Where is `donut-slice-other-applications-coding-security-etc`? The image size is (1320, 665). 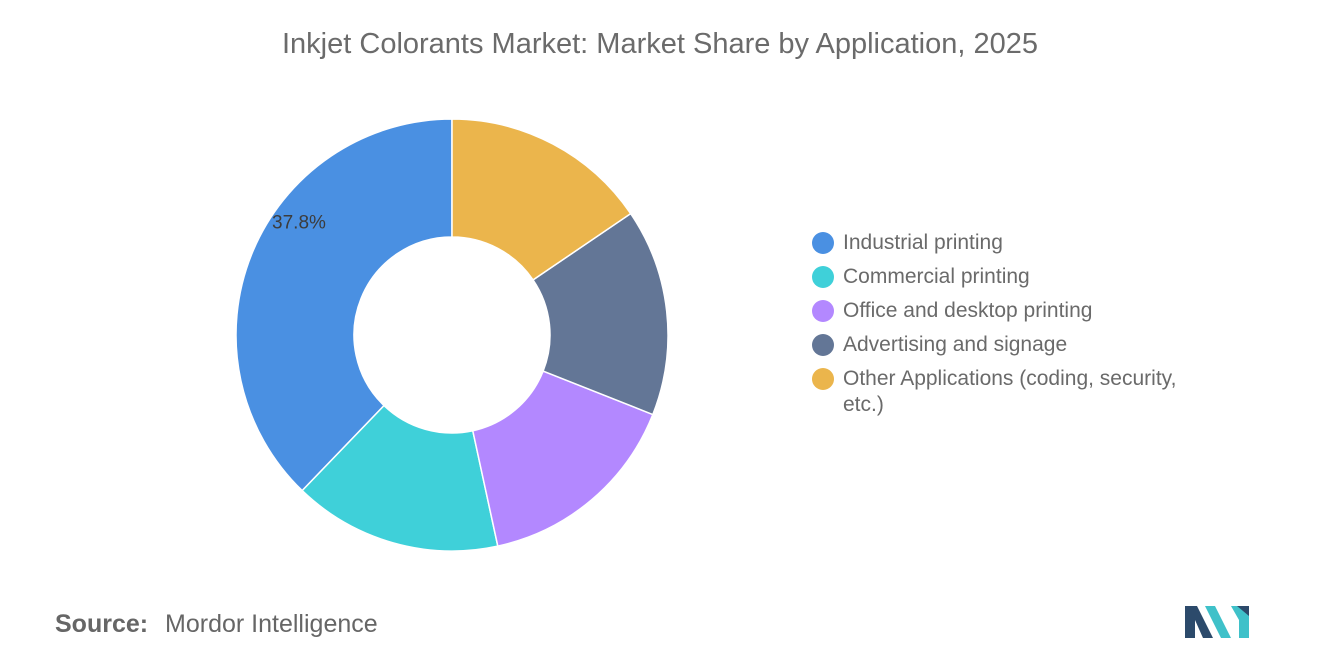 donut-slice-other-applications-coding-security-etc is located at coordinates (541, 199).